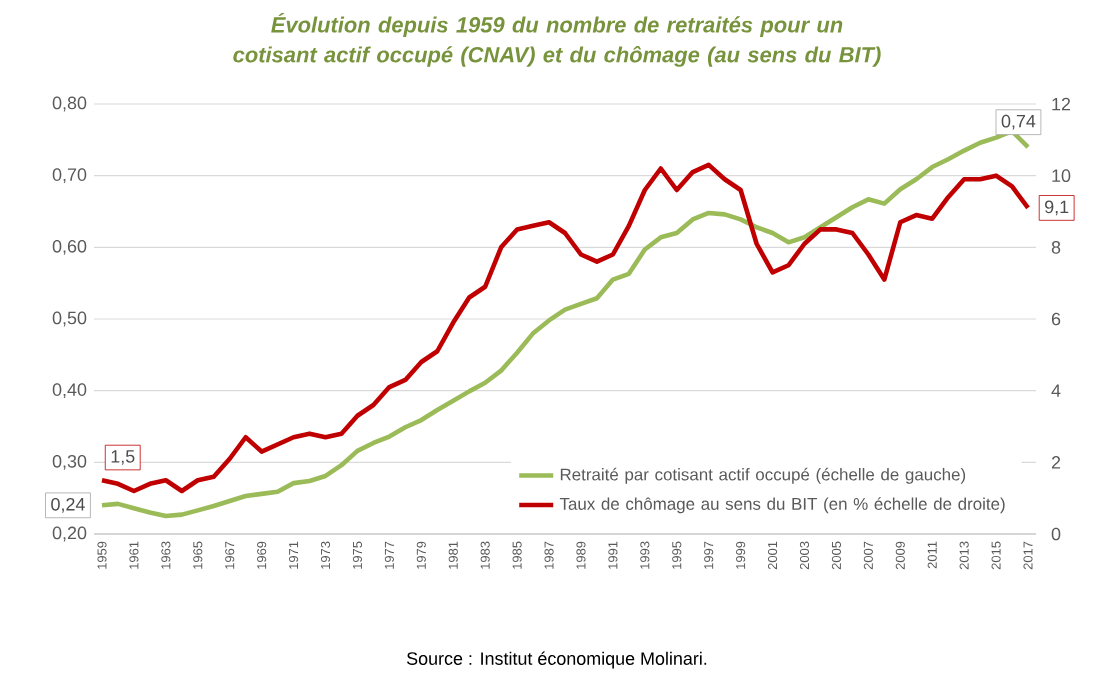  Describe the element at coordinates (69, 462) in the screenshot. I see `y-tick-label: 0,30` at that location.